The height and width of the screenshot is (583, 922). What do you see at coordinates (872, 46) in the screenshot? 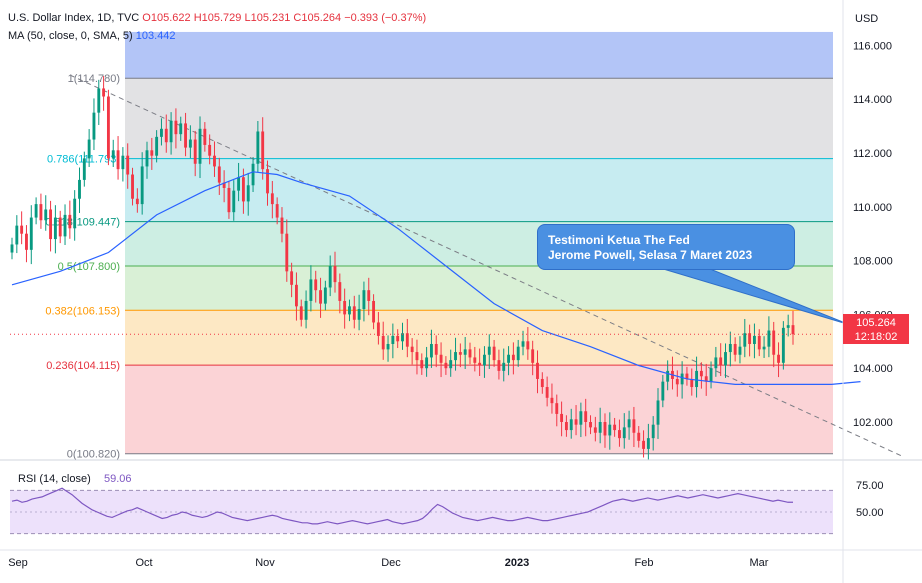
I see `y-tick-label: 116.000` at bounding box center [872, 46].